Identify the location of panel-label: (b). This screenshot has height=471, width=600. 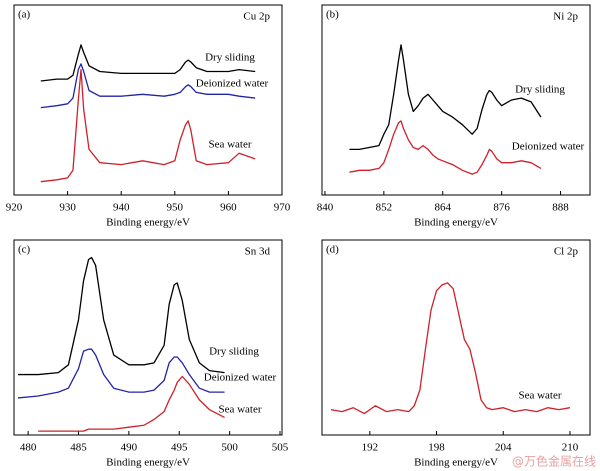
(332, 15).